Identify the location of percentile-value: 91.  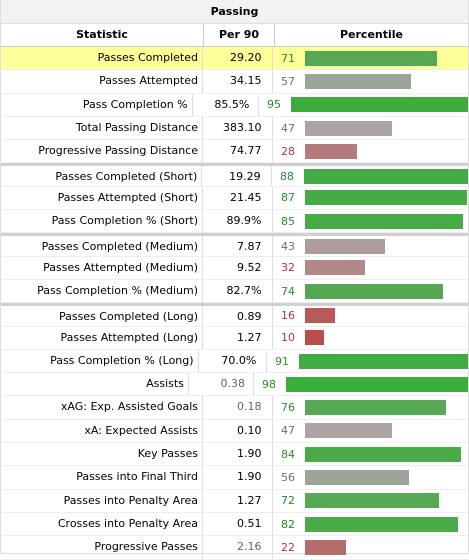
(282, 361).